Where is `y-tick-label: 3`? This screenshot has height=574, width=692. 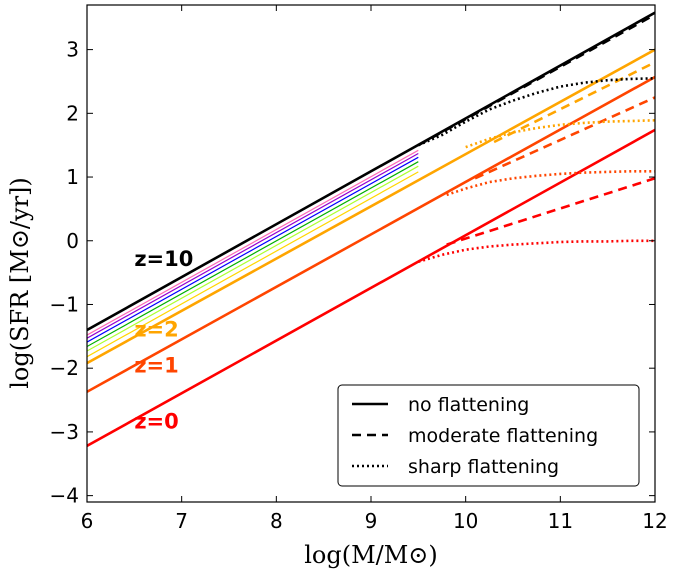 y-tick-label: 3 is located at coordinates (72, 50).